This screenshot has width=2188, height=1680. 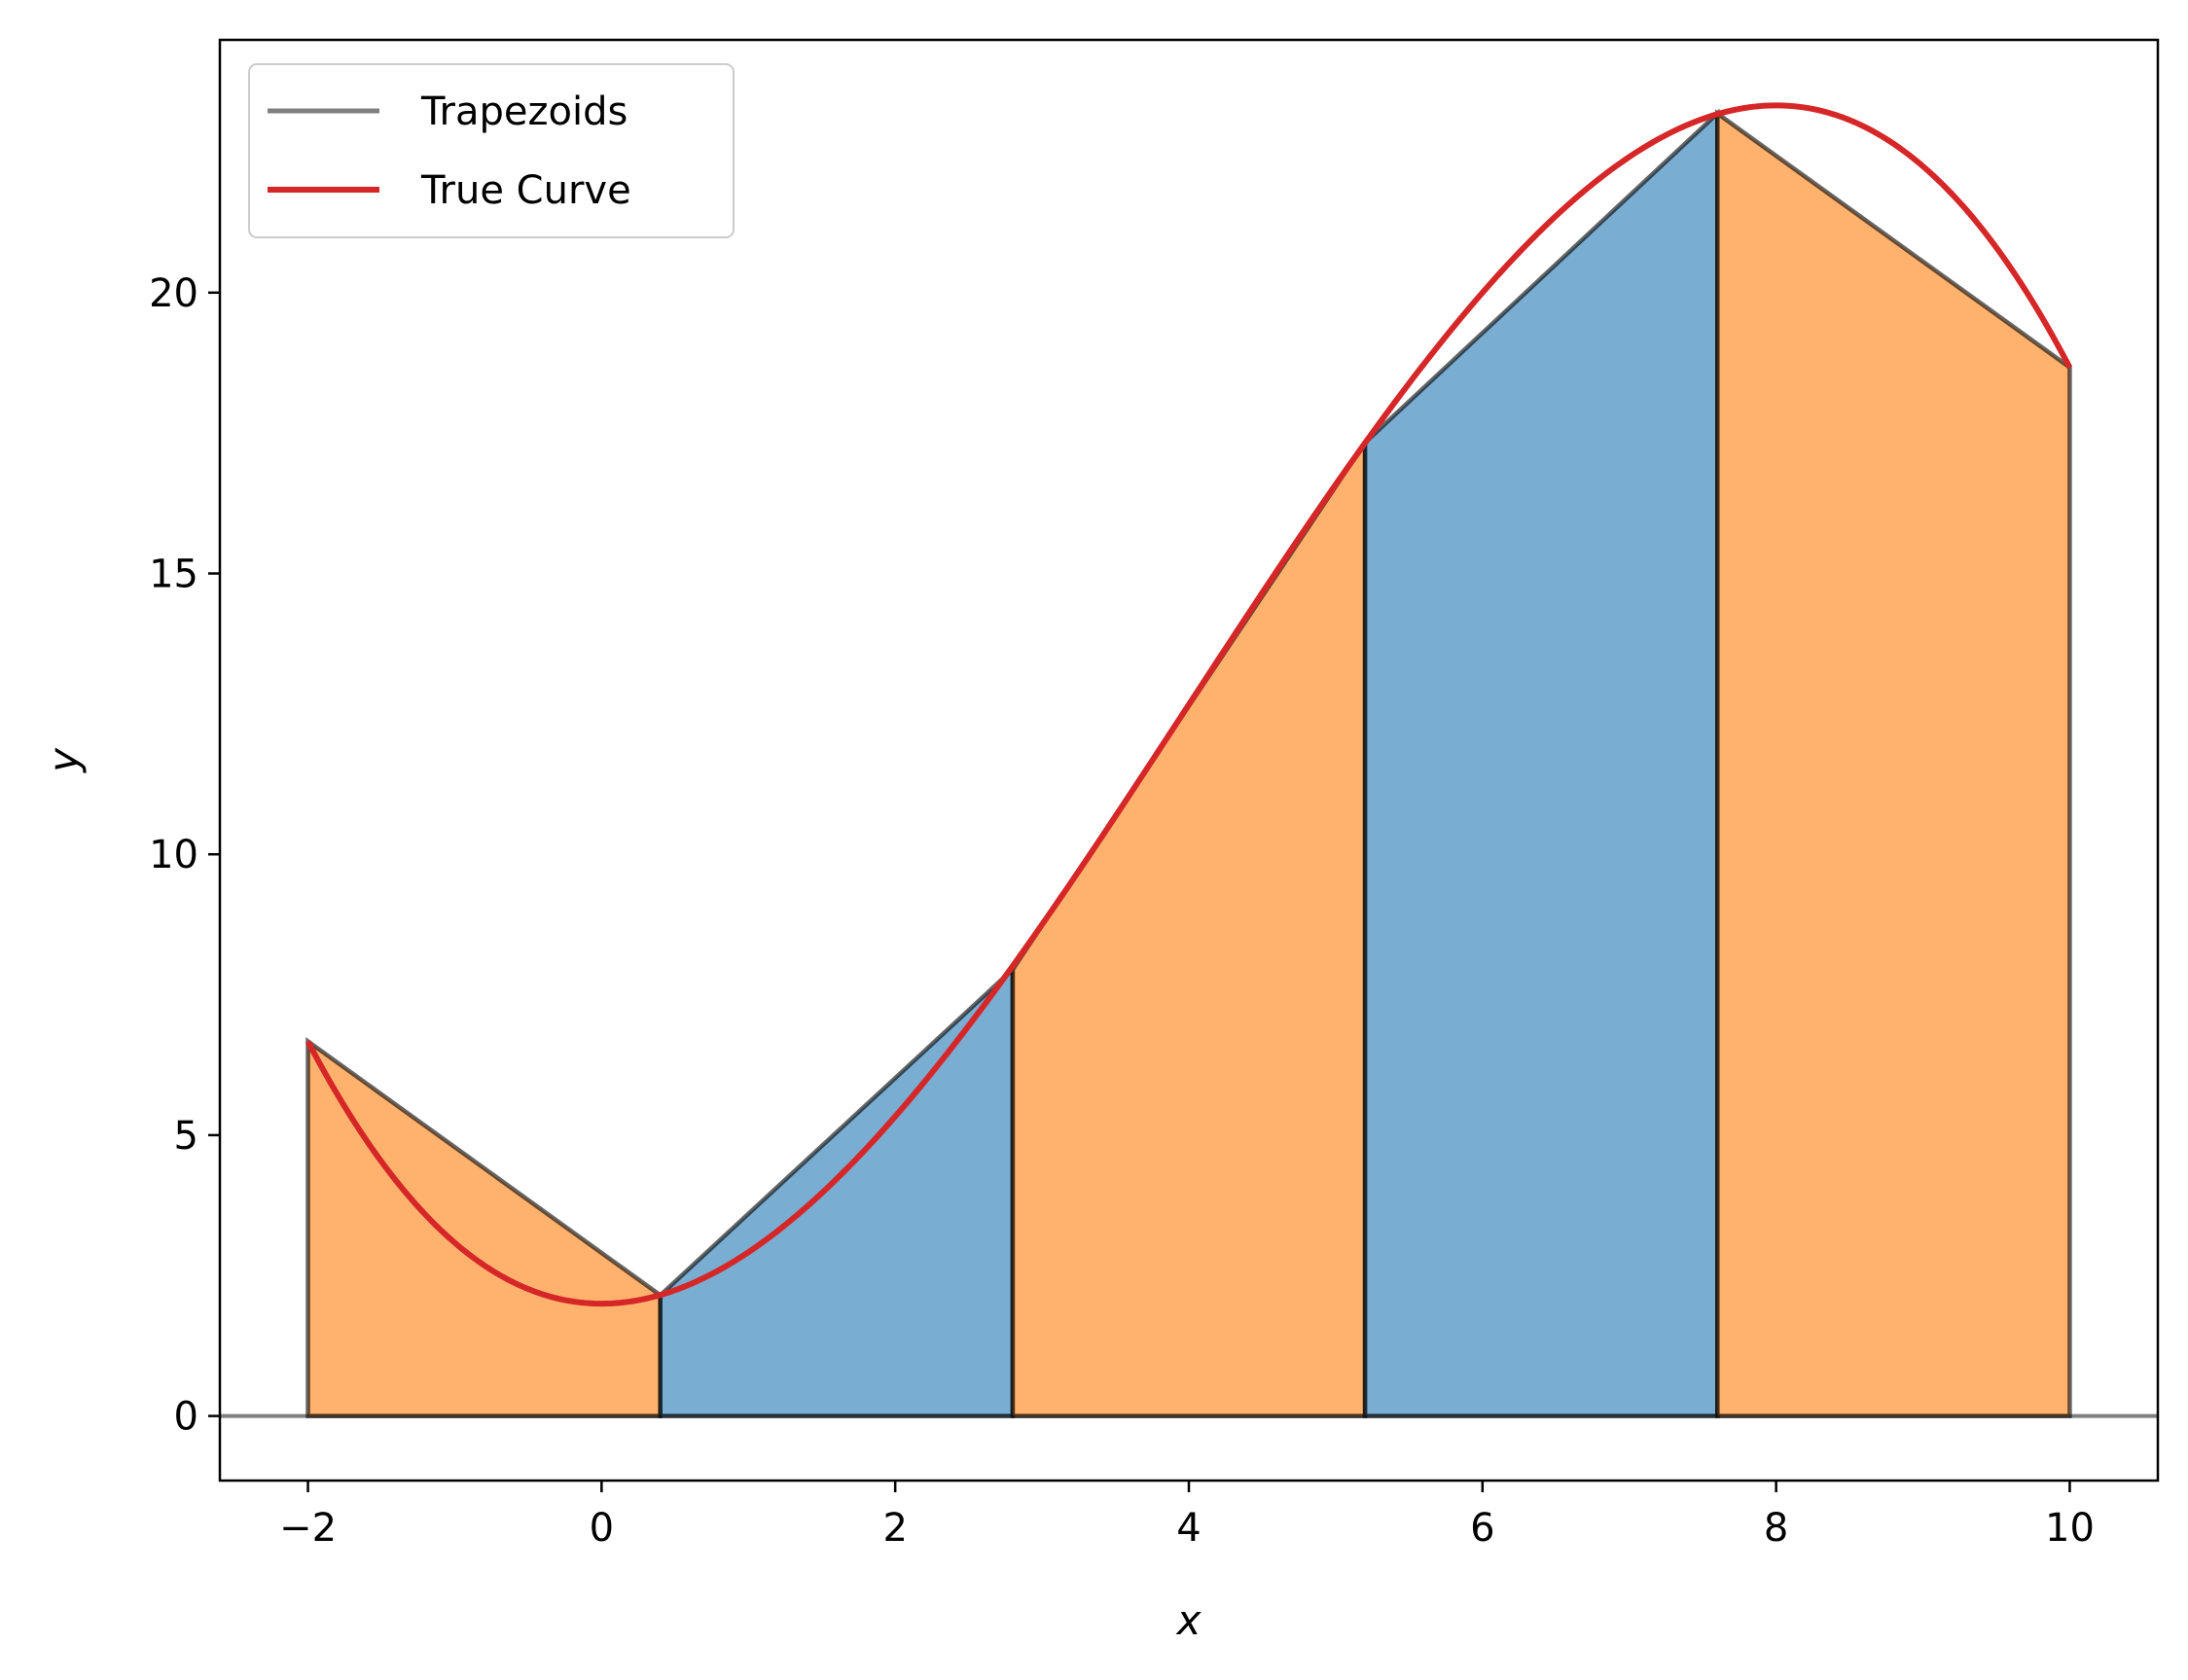 I want to click on y-tick-label: 20, so click(x=174, y=293).